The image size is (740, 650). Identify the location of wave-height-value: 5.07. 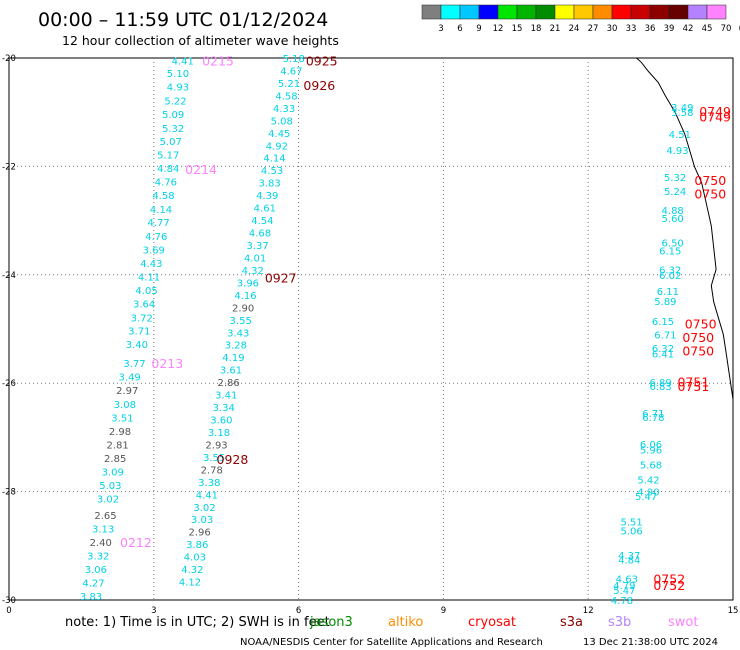
(171, 142).